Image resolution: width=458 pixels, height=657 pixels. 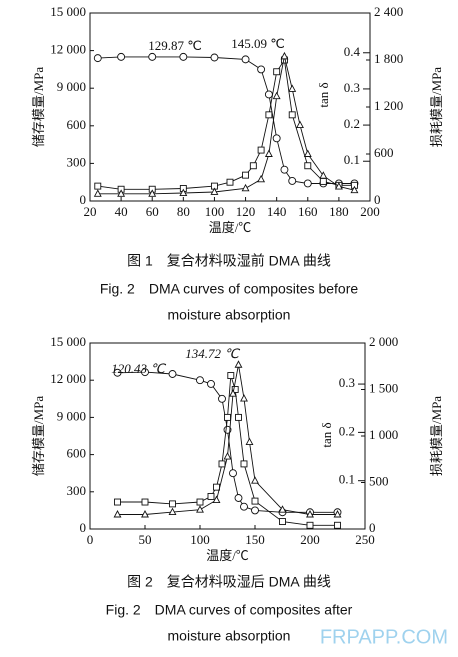 I want to click on y2-tick-label: 2 400, so click(x=388, y=11).